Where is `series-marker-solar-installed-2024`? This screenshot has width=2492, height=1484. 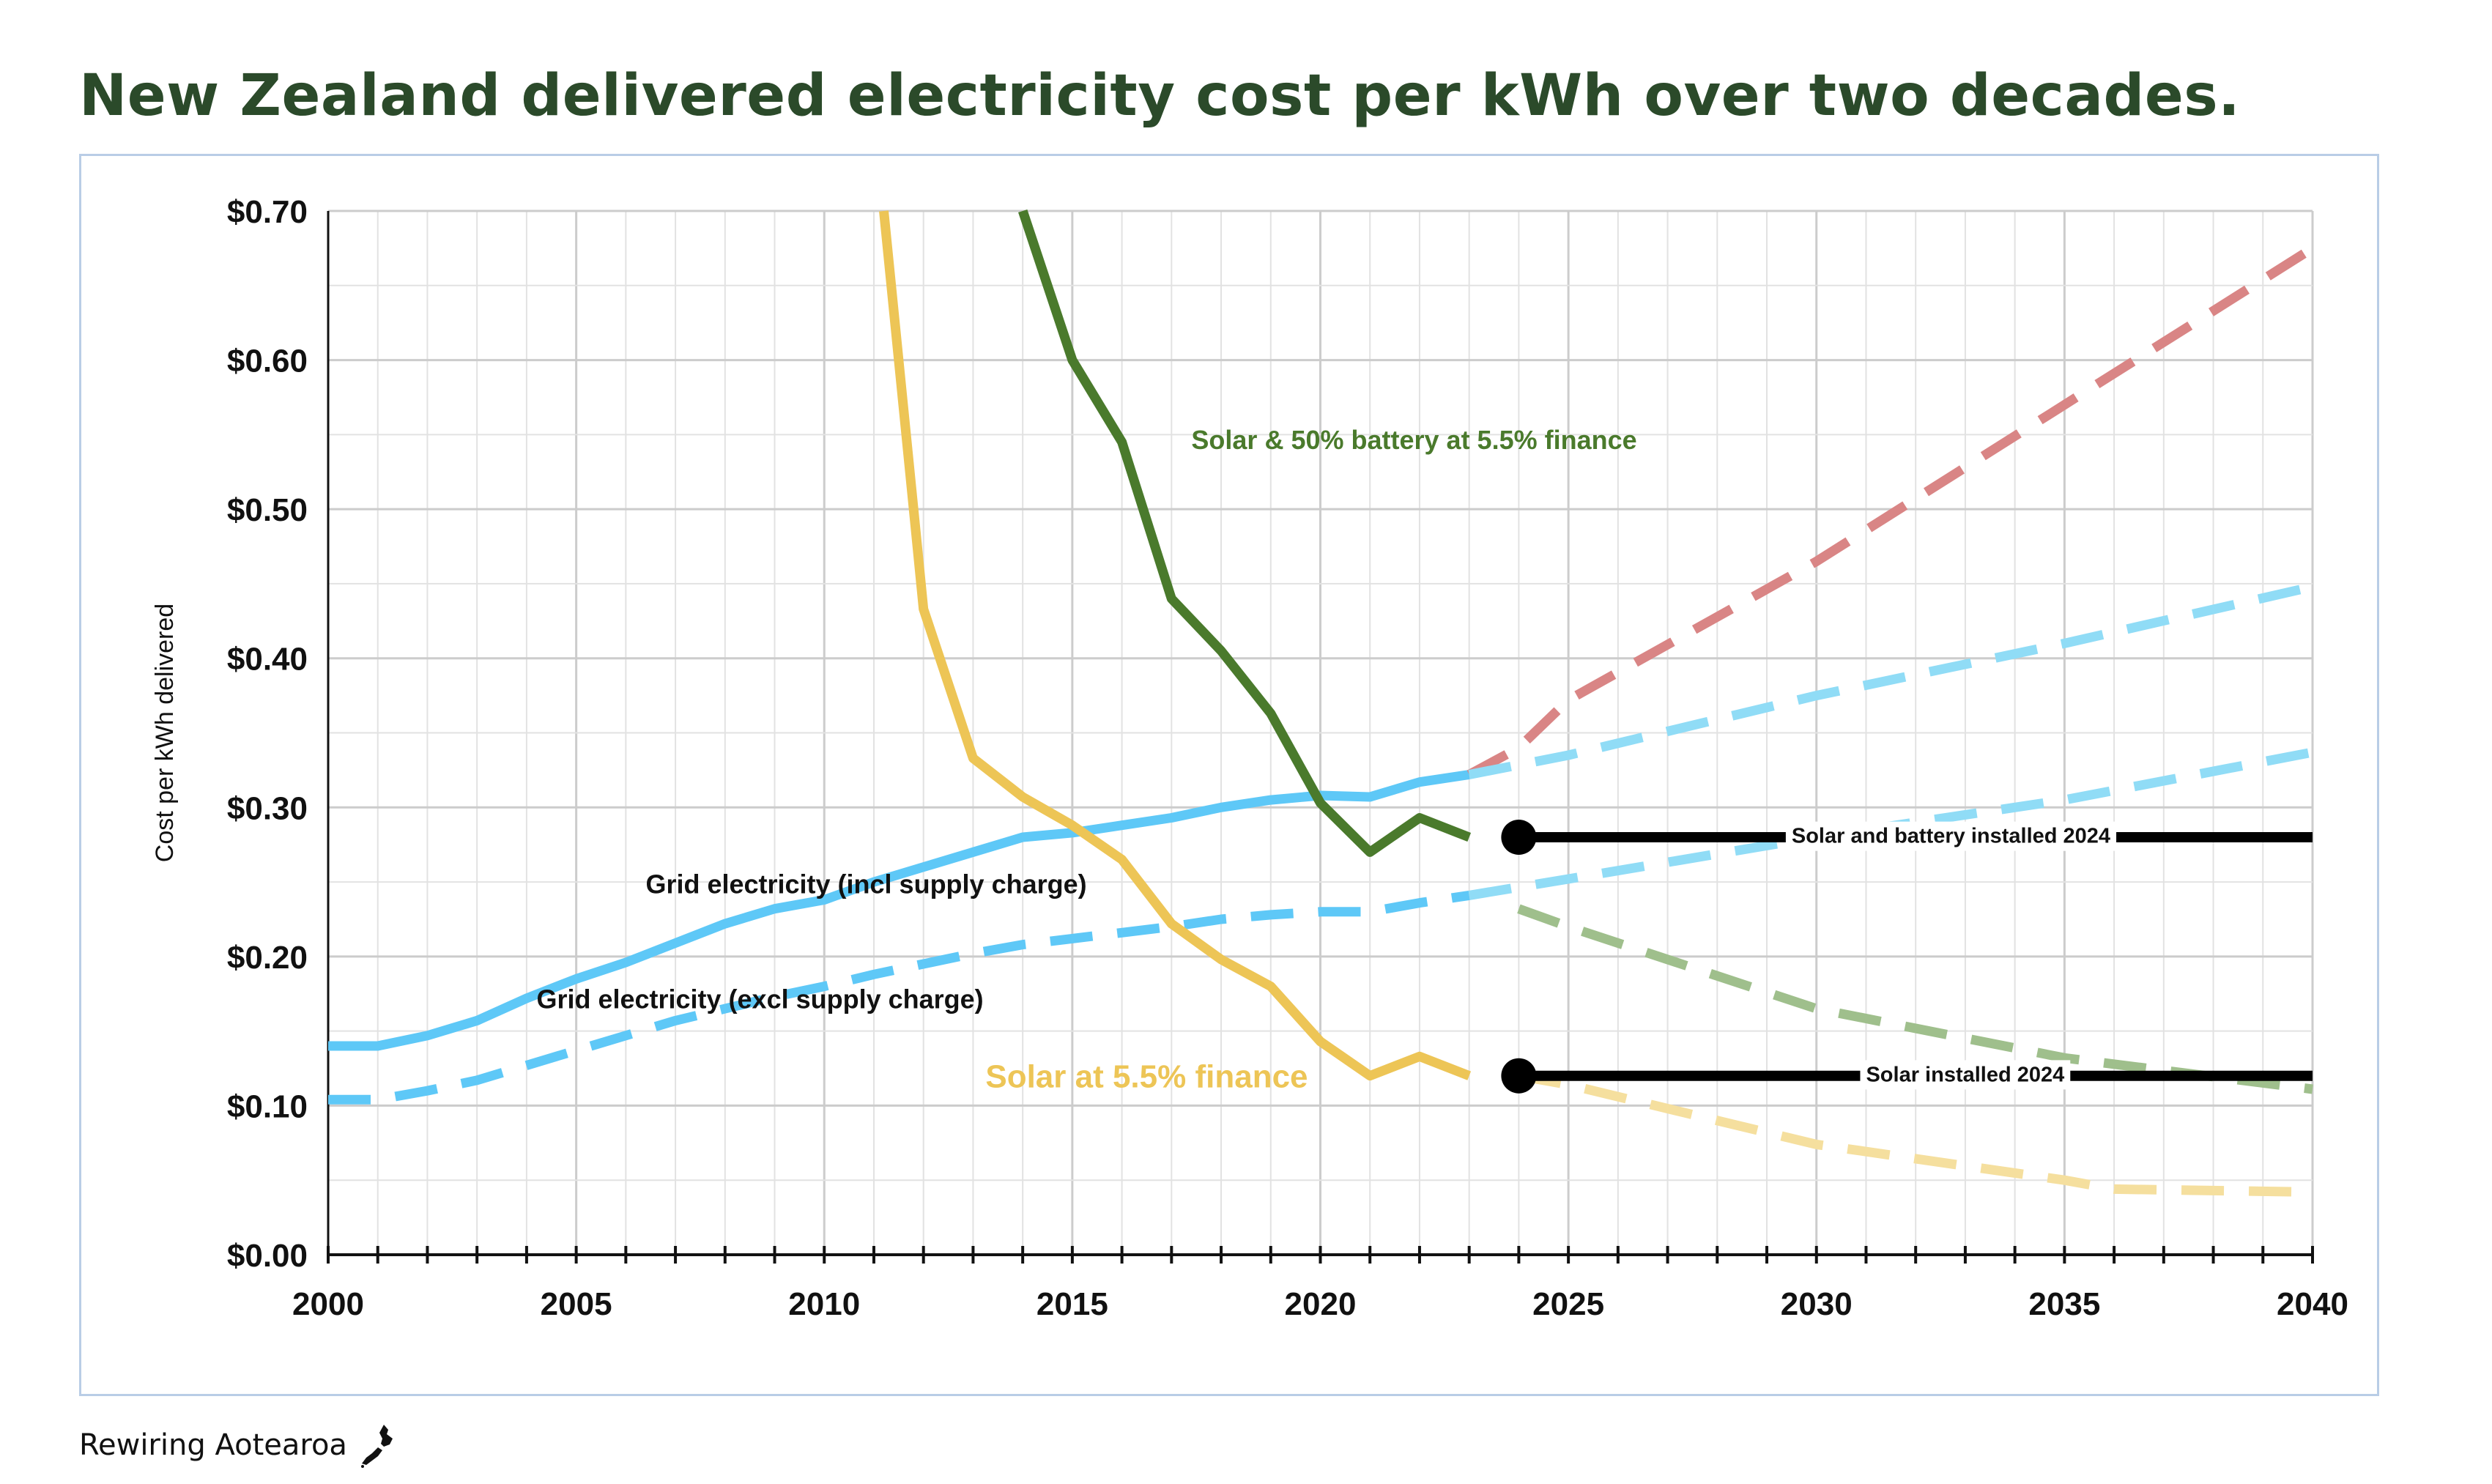
series-marker-solar-installed-2024 is located at coordinates (1519, 1076).